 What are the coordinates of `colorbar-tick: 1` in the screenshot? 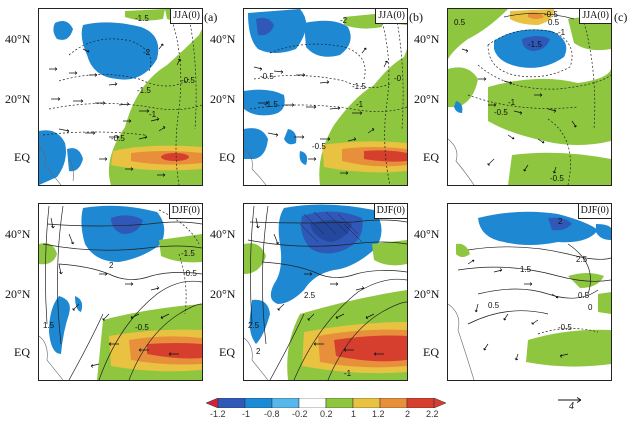 It's located at (354, 414).